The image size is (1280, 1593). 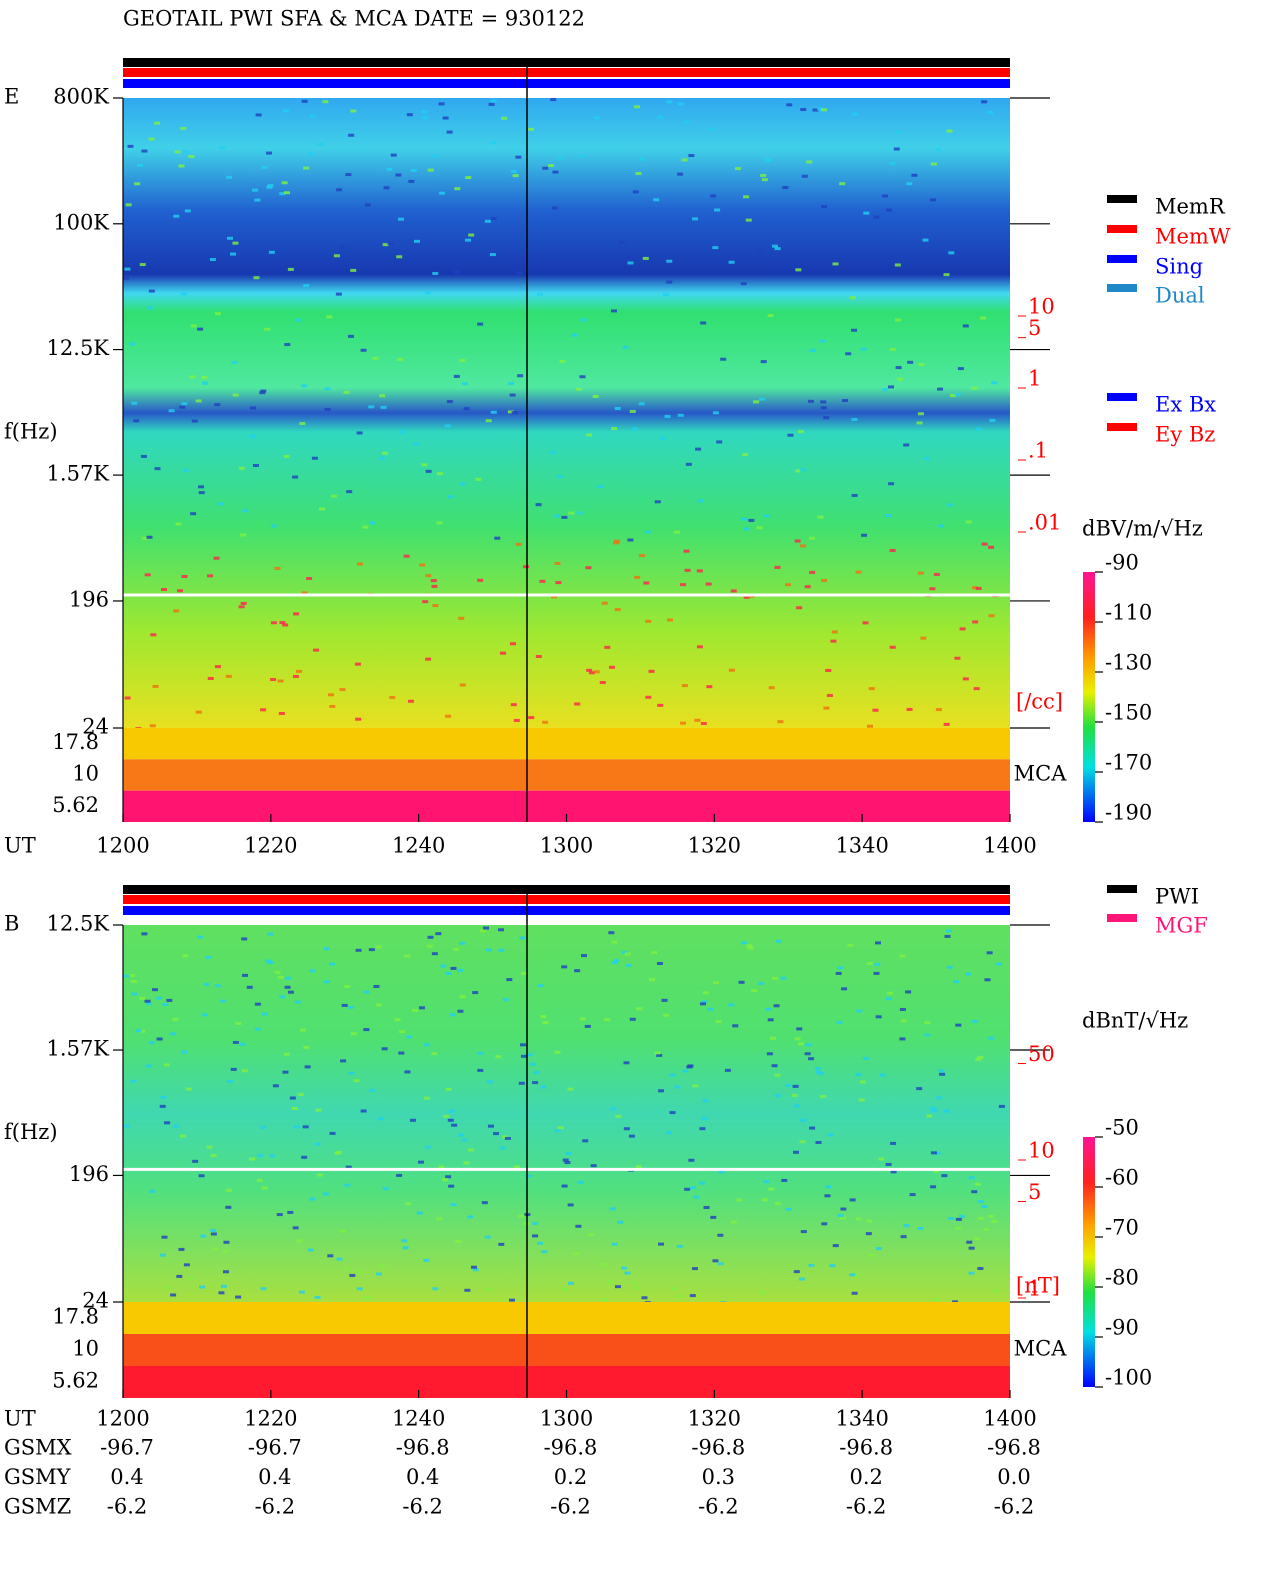 I want to click on mca-tick-label: 17.8, so click(x=75, y=1317).